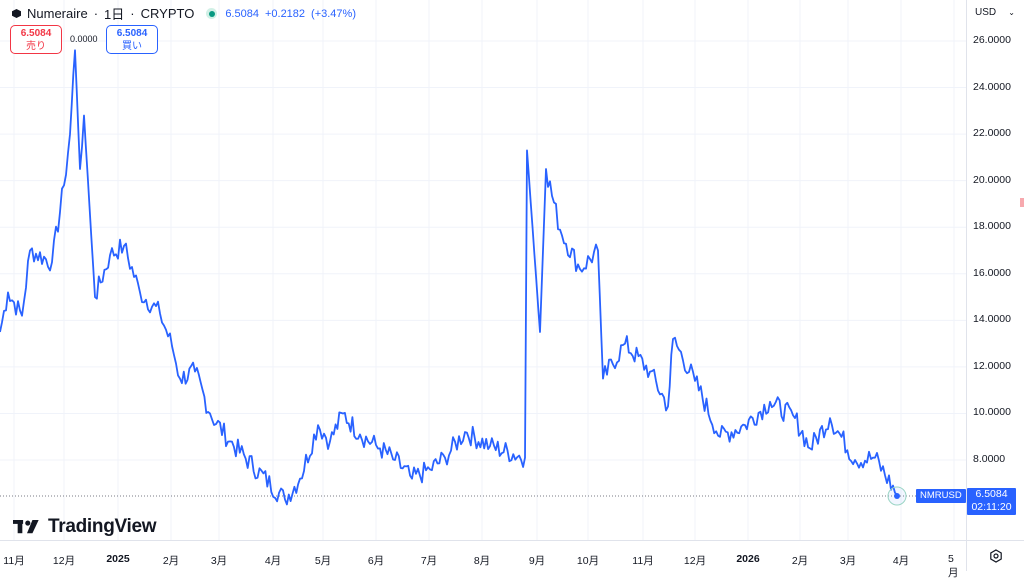  Describe the element at coordinates (989, 459) in the screenshot. I see `price-tick-label: 8.0000` at that location.